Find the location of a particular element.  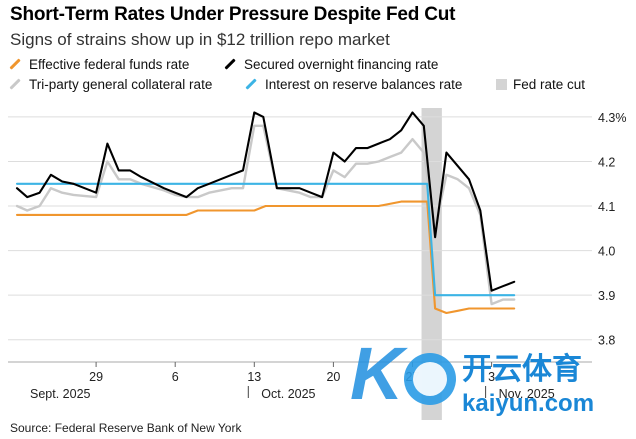

watermark-cn-text: 开云体育 is located at coordinates (522, 369).